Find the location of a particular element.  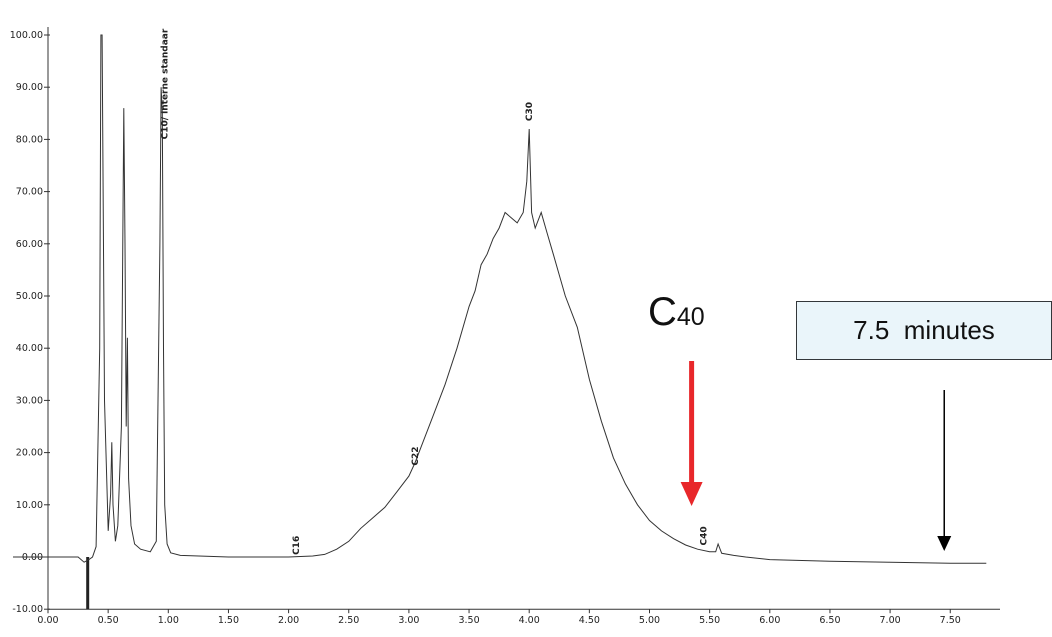

end-time-label: 7.5 minutes is located at coordinates (924, 330).